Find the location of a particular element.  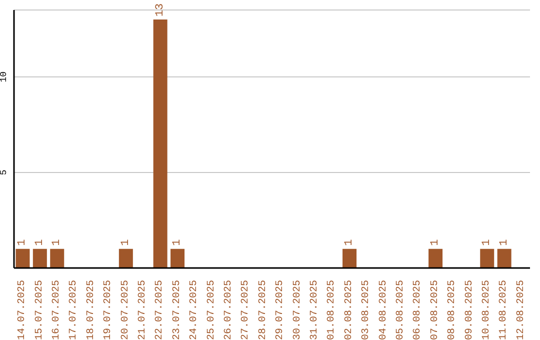

x-tick-label: 03.08.2025 is located at coordinates (366, 310).